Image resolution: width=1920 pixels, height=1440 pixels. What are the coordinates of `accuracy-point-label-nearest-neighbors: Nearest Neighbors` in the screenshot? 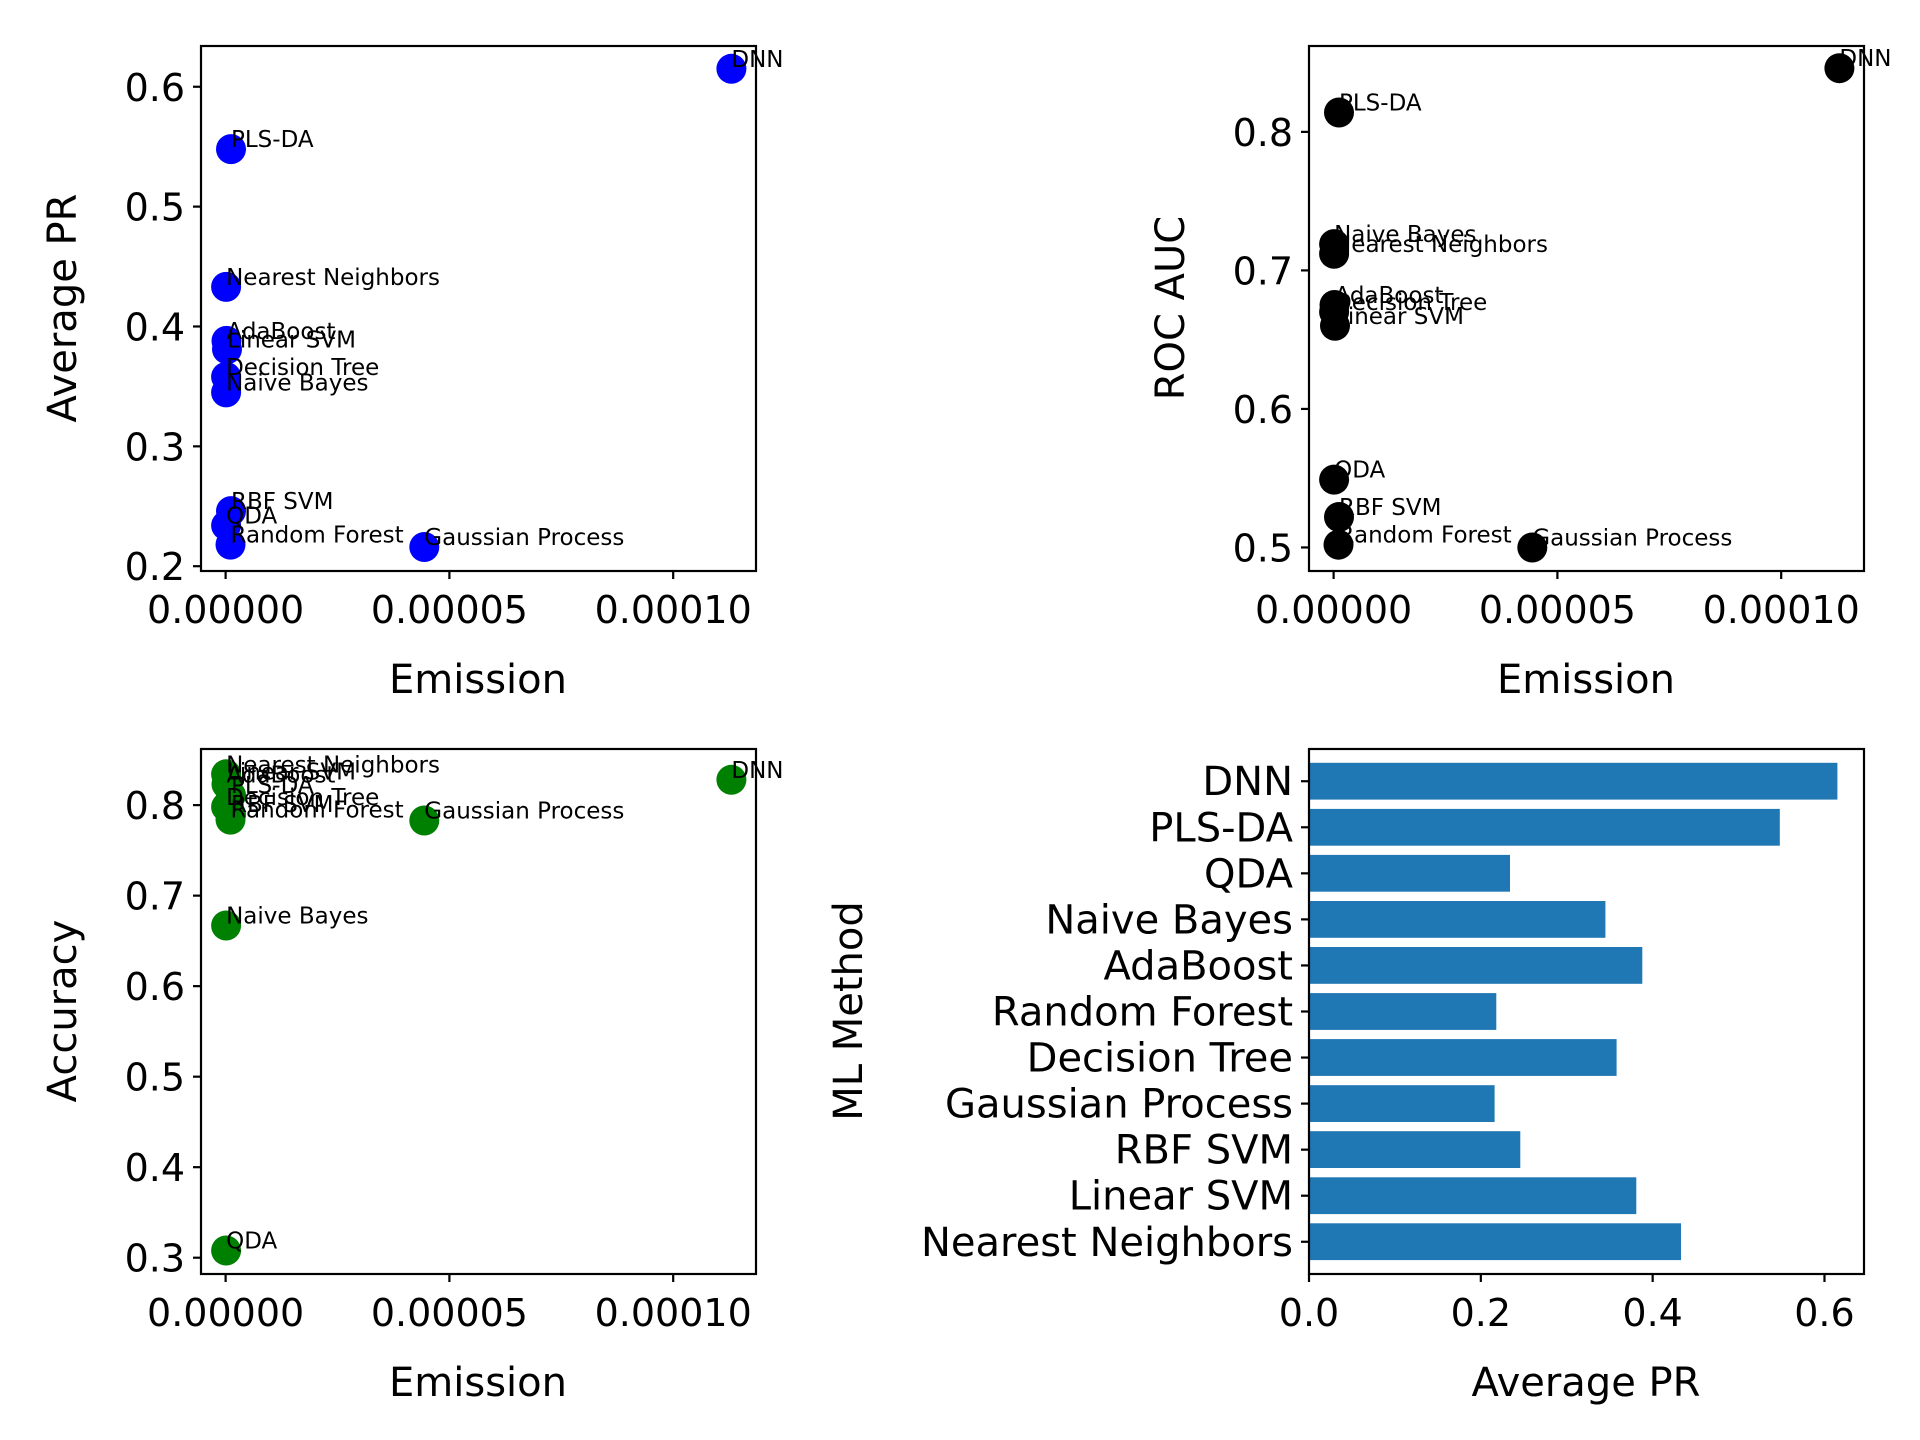 It's located at (333, 765).